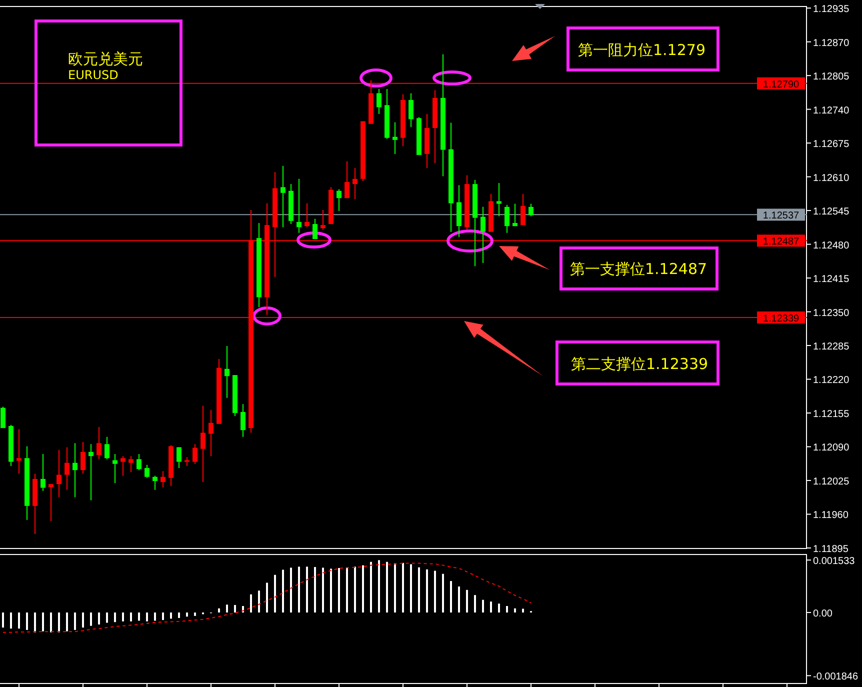 Image resolution: width=862 pixels, height=687 pixels. Describe the element at coordinates (835, 677) in the screenshot. I see `y-tick-label: -0.001846` at that location.